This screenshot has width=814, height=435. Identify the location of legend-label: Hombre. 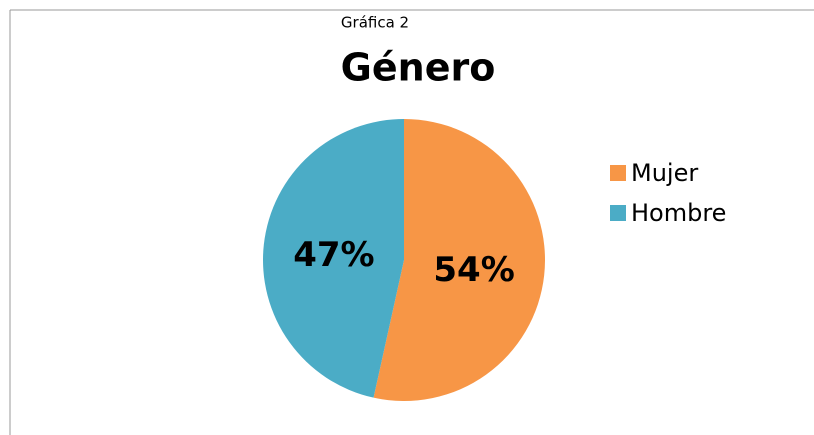
(678, 213).